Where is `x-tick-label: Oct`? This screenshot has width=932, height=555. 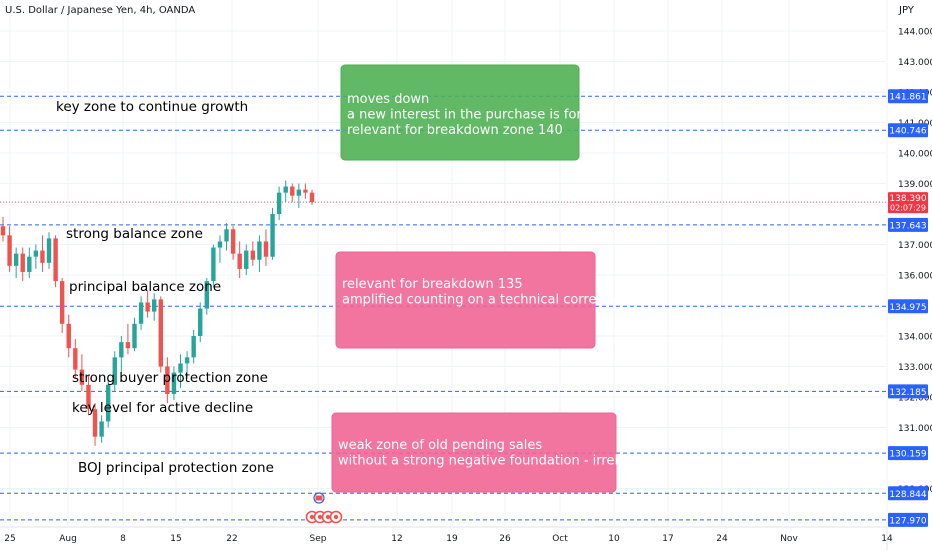
x-tick-label: Oct is located at coordinates (560, 539).